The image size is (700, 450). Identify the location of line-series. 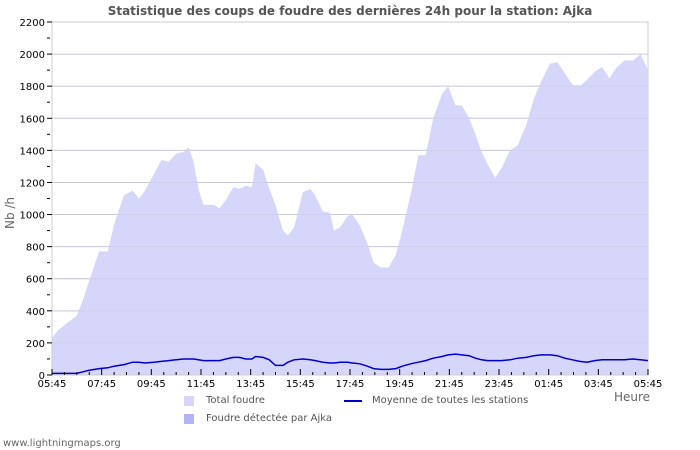
(350, 364).